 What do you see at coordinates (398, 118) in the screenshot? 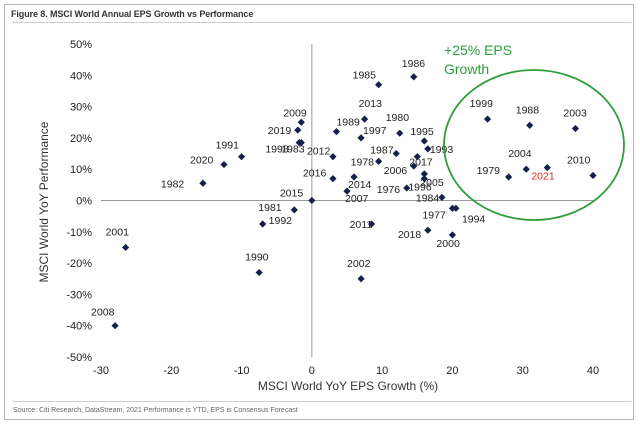
I see `point-label: 1980` at bounding box center [398, 118].